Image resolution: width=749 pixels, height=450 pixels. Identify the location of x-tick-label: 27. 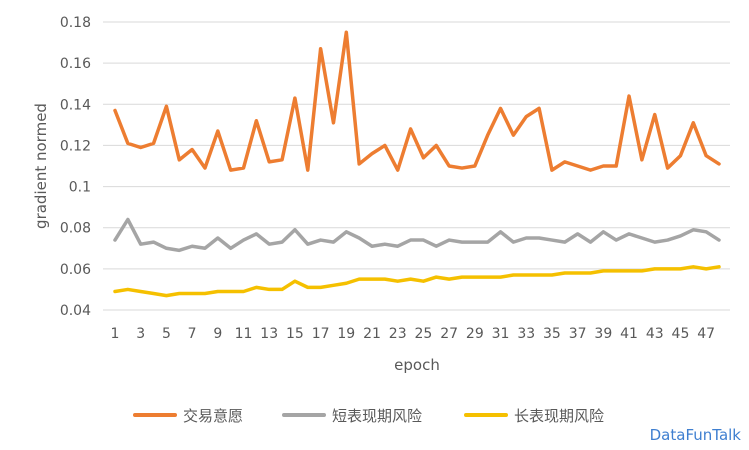
(449, 334).